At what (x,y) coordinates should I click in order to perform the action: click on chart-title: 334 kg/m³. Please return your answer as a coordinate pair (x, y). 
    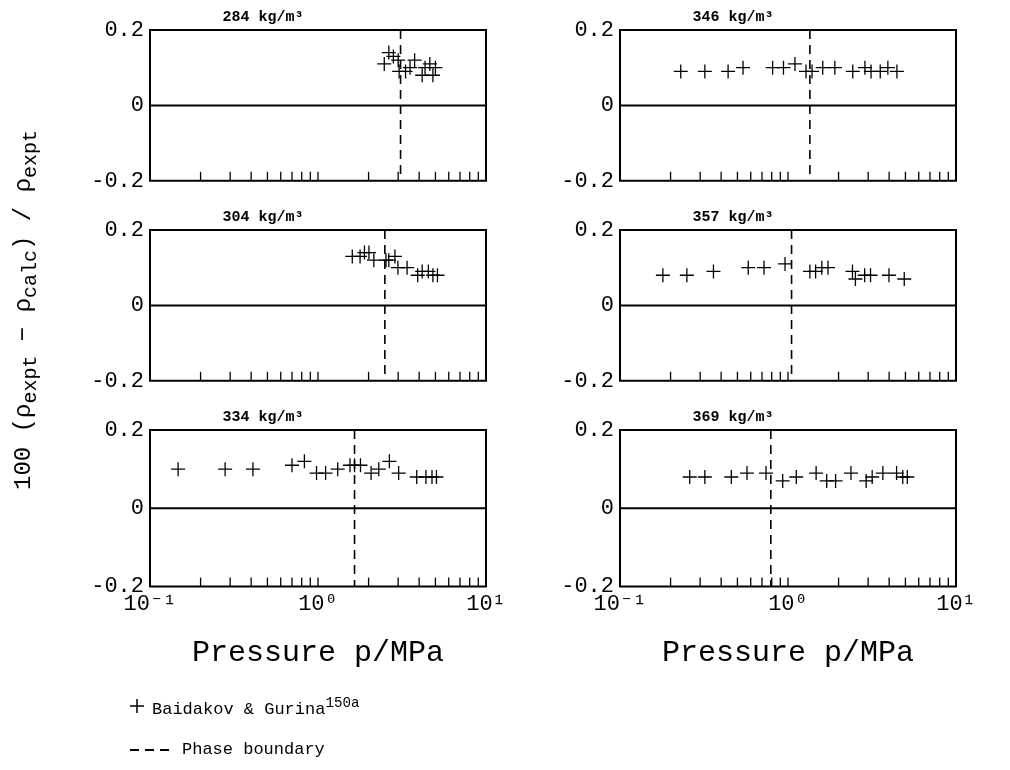
    Looking at the image, I should click on (263, 417).